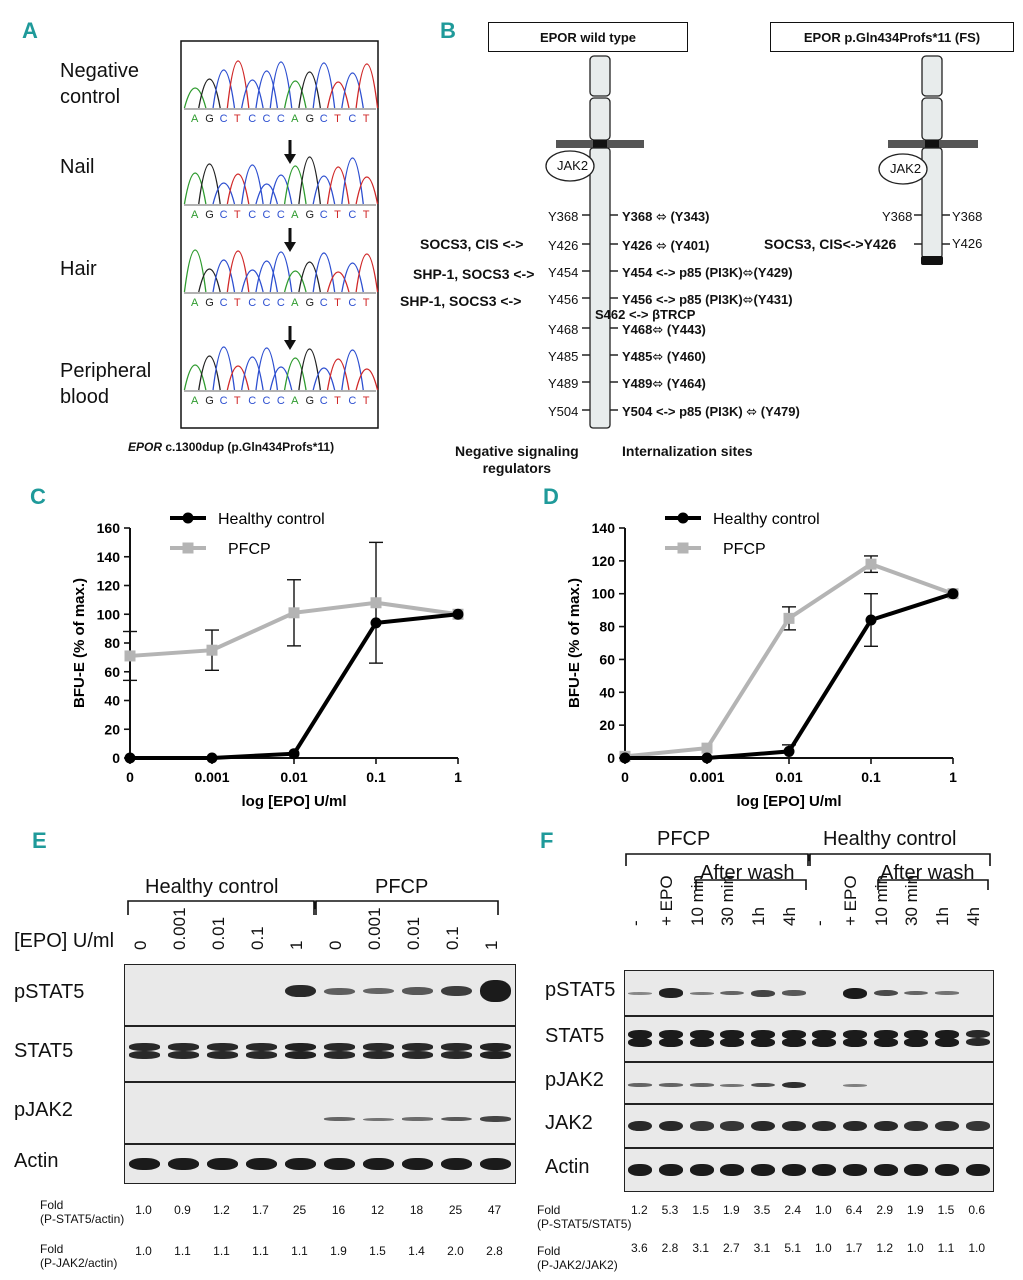 The image size is (1023, 1280). I want to click on panel-label-f: F, so click(547, 840).